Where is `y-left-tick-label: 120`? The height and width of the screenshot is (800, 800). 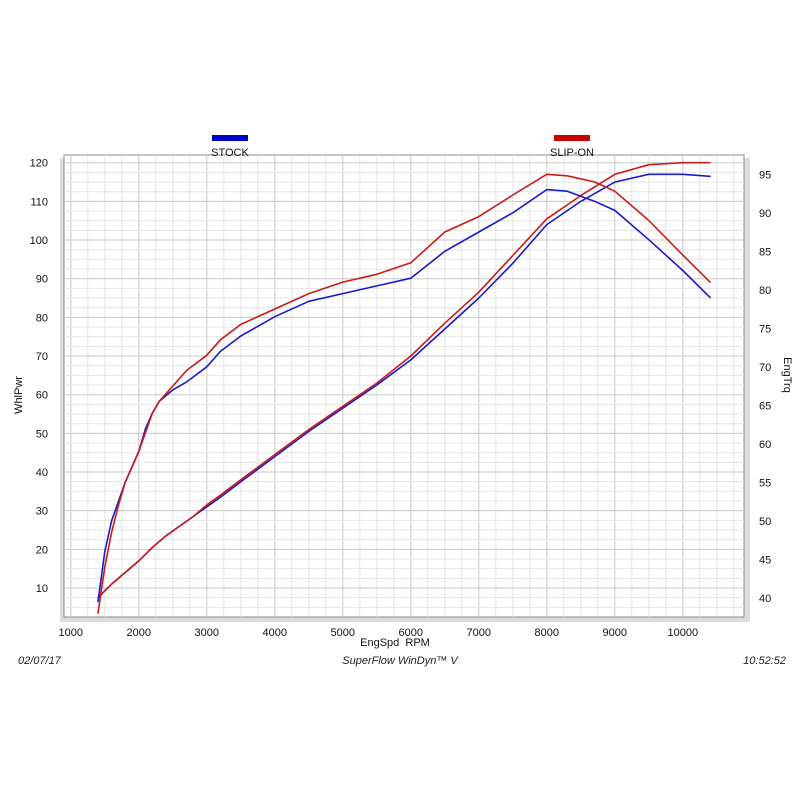
y-left-tick-label: 120 is located at coordinates (39, 164).